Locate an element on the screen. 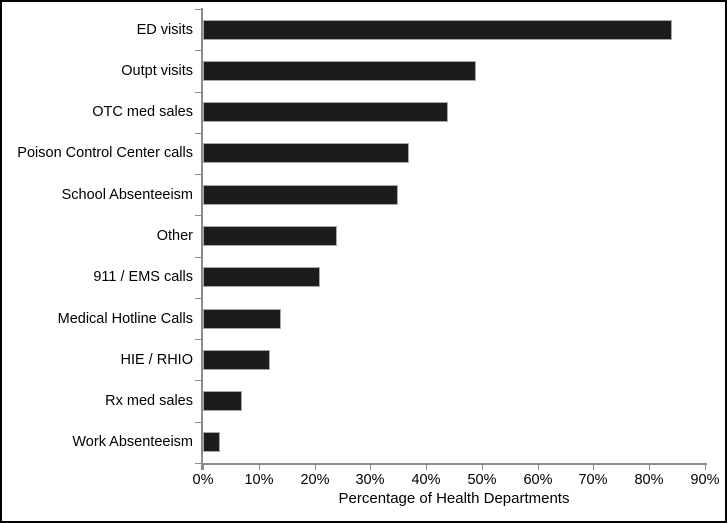 This screenshot has height=523, width=727. y-axis-line is located at coordinates (202, 239).